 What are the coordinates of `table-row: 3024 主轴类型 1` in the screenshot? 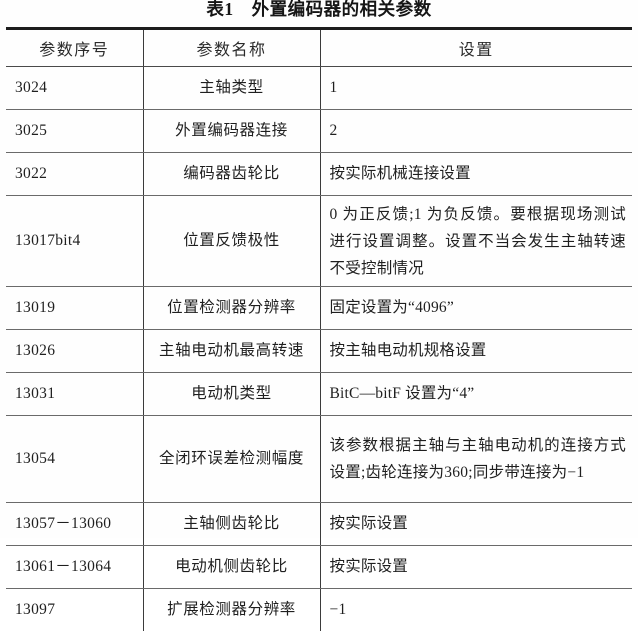 It's located at (319, 88).